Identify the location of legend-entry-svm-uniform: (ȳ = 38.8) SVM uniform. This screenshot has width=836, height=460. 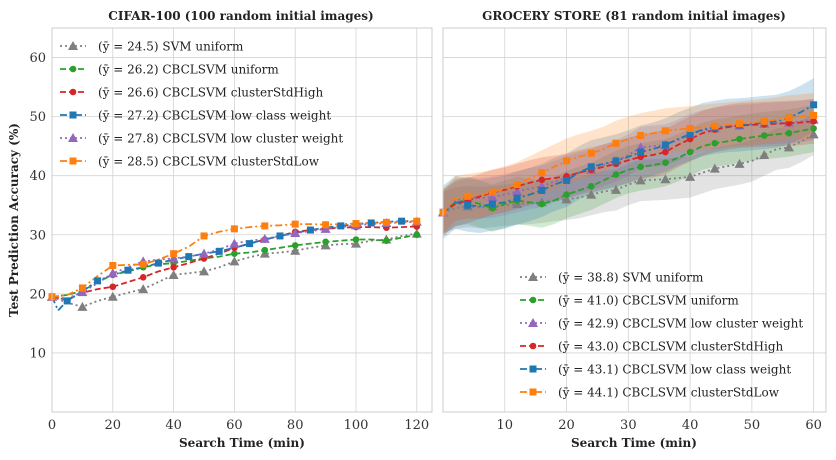
(631, 278).